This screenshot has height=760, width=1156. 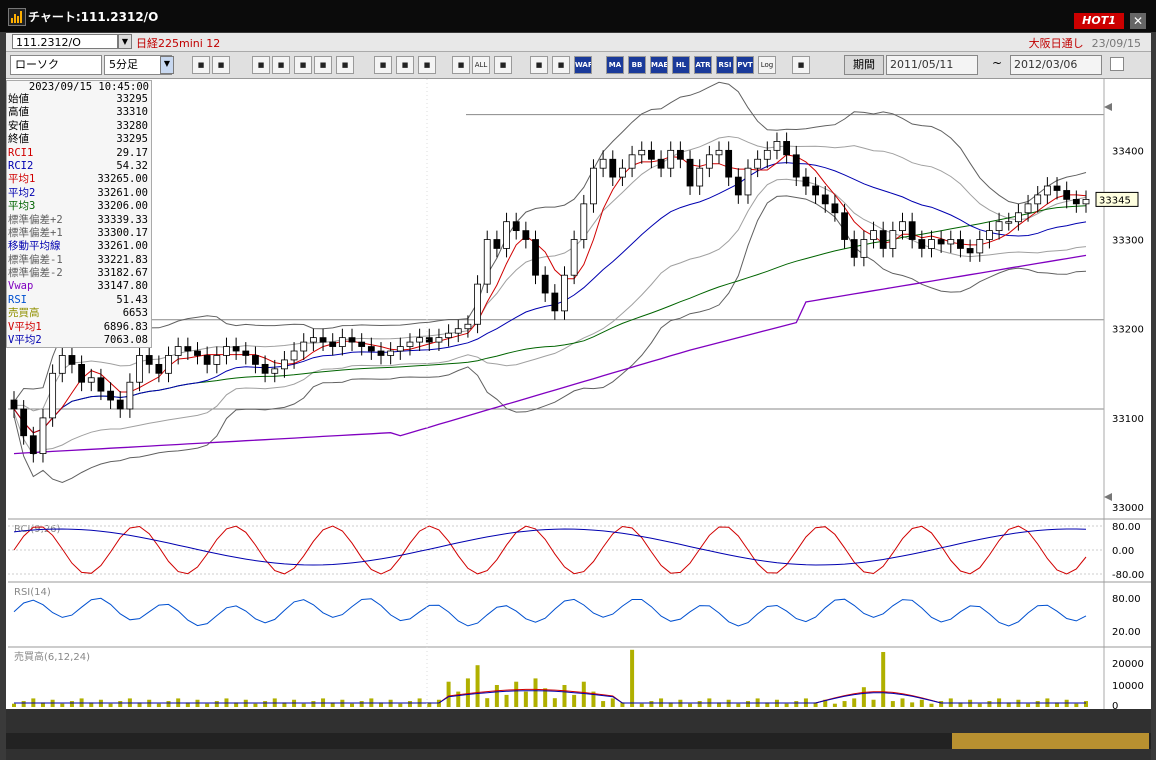 What do you see at coordinates (481, 65) in the screenshot?
I see `all-tool-icon: ALL` at bounding box center [481, 65].